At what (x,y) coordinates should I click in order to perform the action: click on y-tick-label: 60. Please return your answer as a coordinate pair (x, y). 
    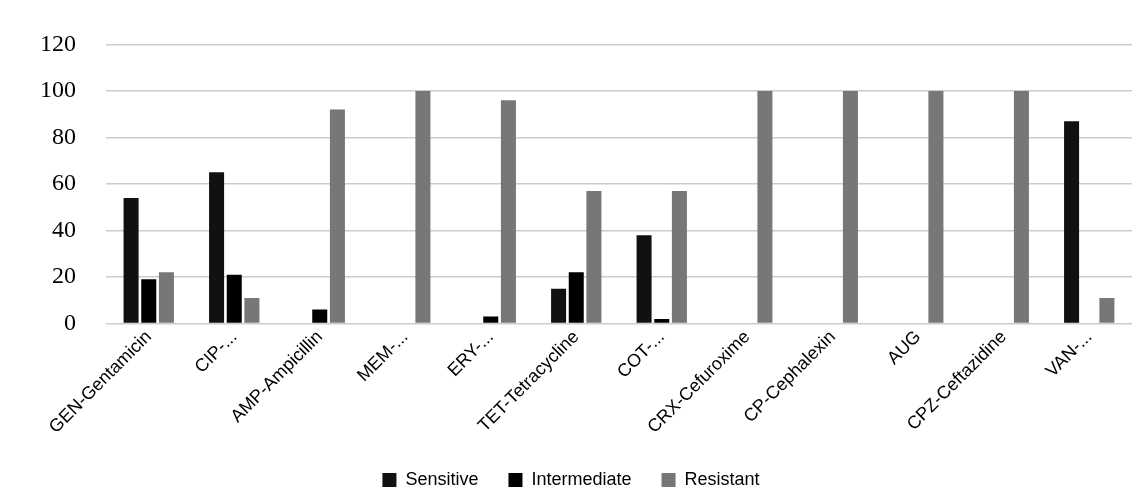
    Looking at the image, I should click on (64, 182).